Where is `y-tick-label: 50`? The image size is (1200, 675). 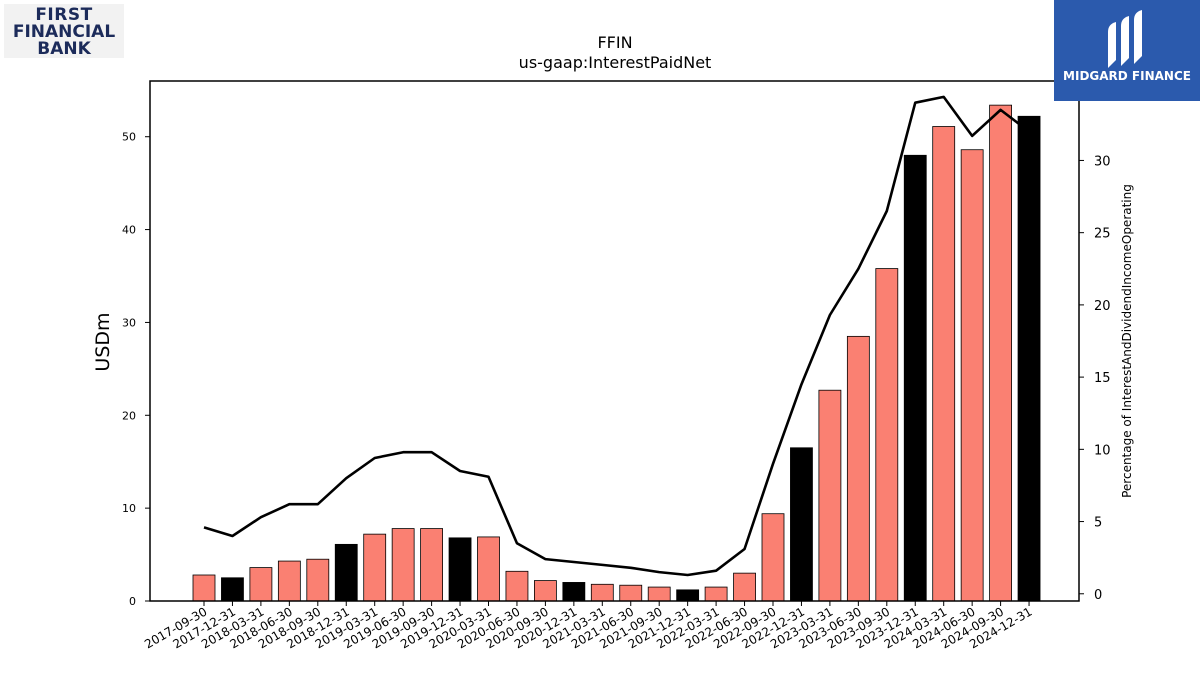
y-tick-label: 50 is located at coordinates (129, 137).